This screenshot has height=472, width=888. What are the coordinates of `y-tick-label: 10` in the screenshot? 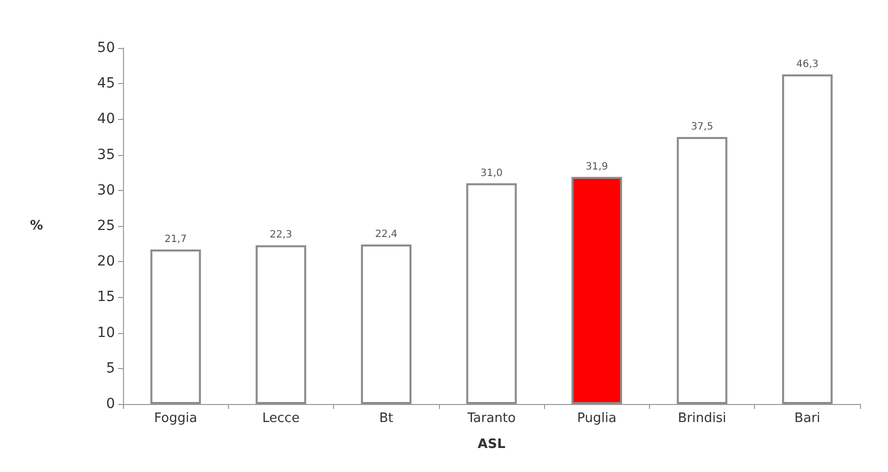 It's located at (106, 332).